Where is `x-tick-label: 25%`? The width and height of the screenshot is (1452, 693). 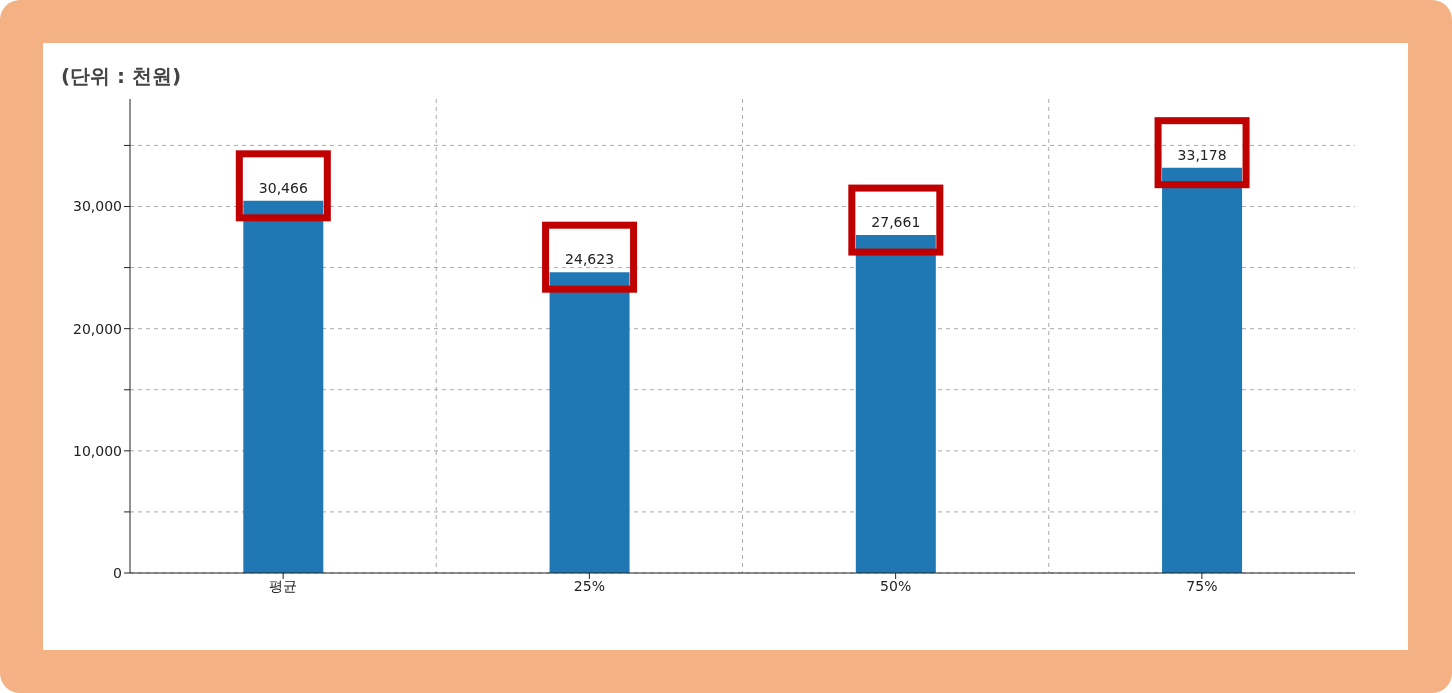
x-tick-label: 25% is located at coordinates (589, 585).